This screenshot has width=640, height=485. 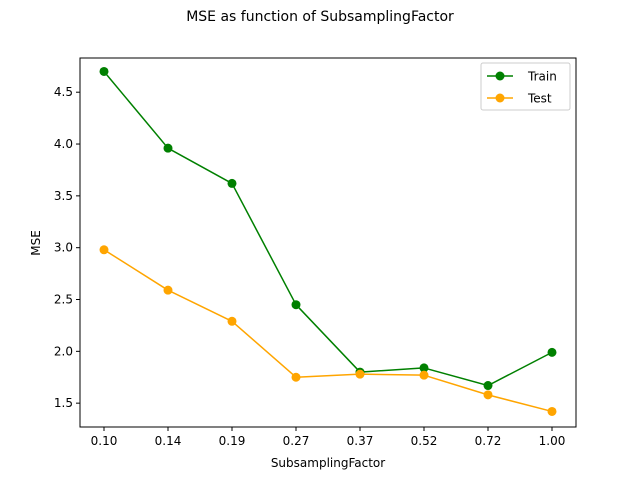 What do you see at coordinates (232, 441) in the screenshot?
I see `x-tick-label-2: 0.19` at bounding box center [232, 441].